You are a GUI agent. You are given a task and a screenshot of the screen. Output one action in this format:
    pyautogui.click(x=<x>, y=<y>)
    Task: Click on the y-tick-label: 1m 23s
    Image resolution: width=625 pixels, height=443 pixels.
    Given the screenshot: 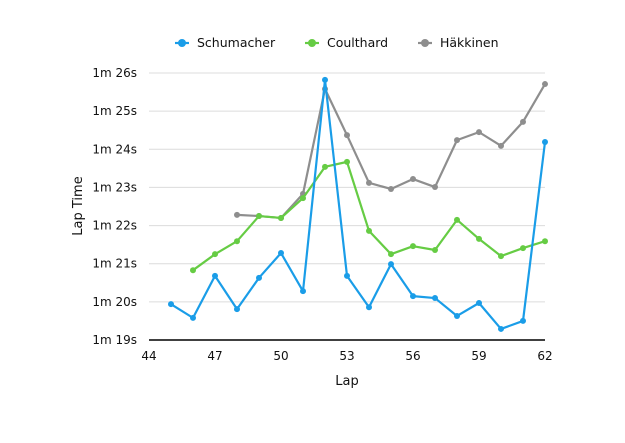 What is the action you would take?
    pyautogui.click(x=114, y=187)
    